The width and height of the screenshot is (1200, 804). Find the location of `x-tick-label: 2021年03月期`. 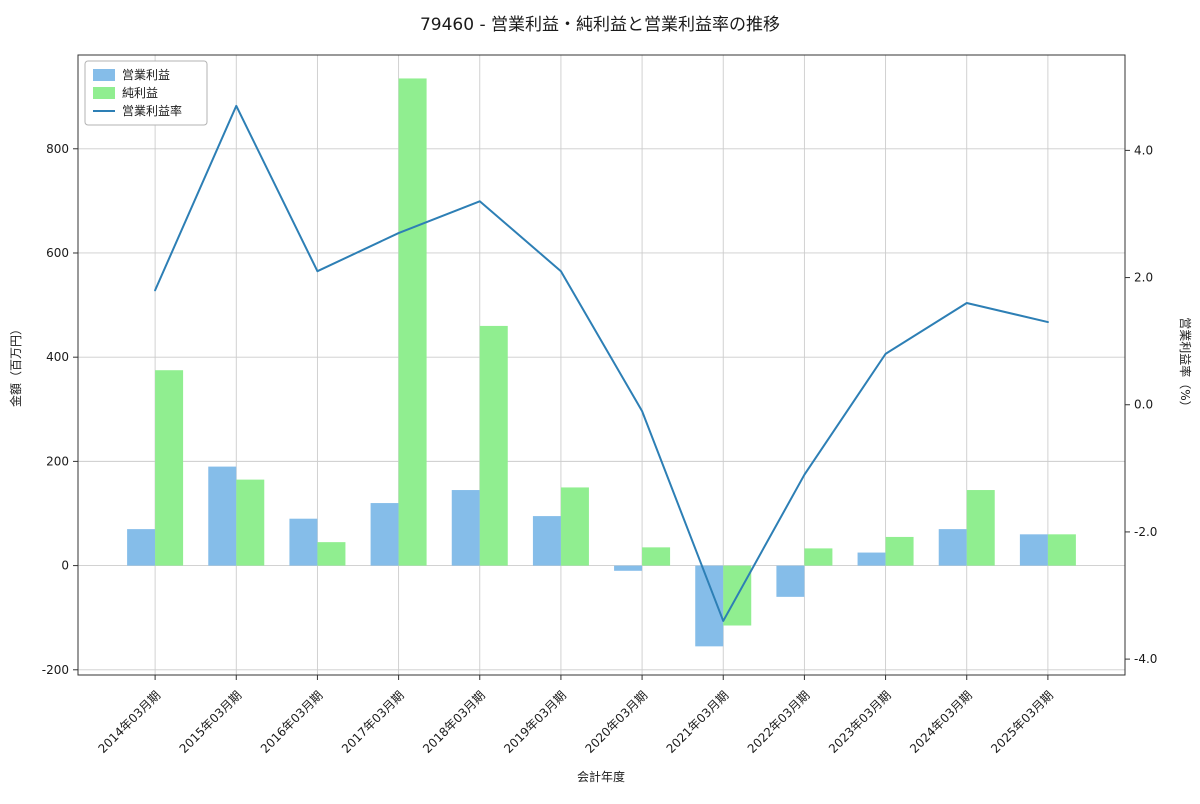

x-tick-label: 2021年03月期 is located at coordinates (698, 722).